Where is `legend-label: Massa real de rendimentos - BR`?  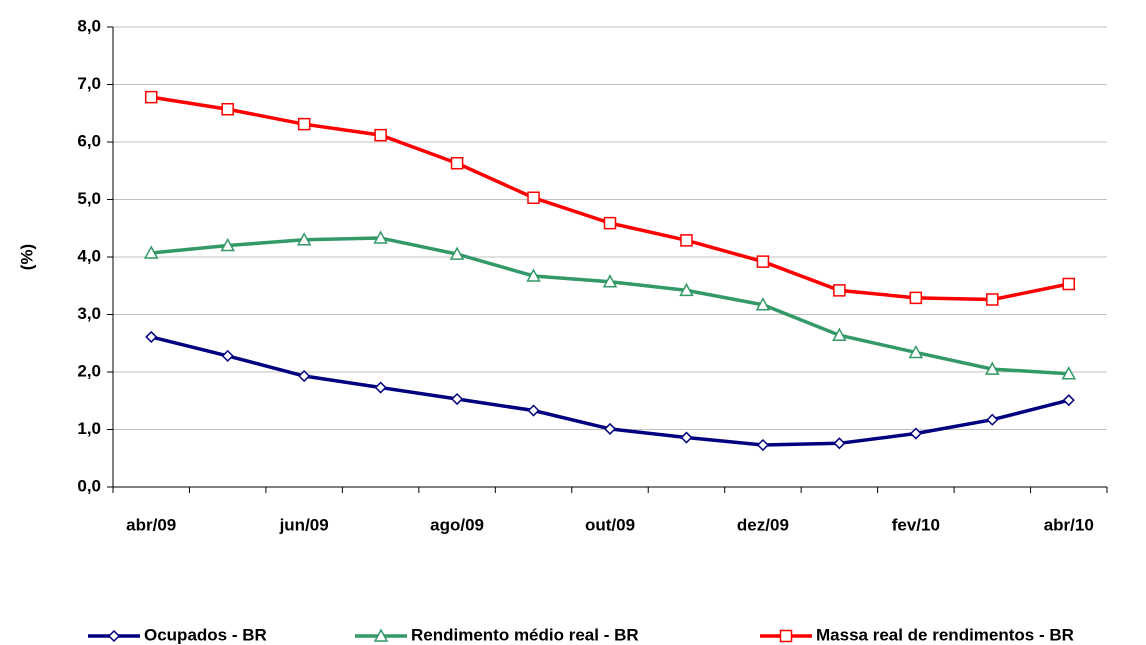 legend-label: Massa real de rendimentos - BR is located at coordinates (945, 634).